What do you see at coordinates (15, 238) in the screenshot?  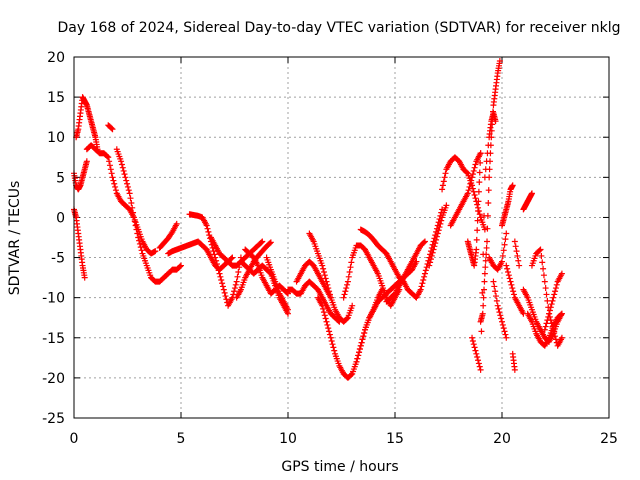 I see `y-axis-label: SDTVAR / TECUs` at bounding box center [15, 238].